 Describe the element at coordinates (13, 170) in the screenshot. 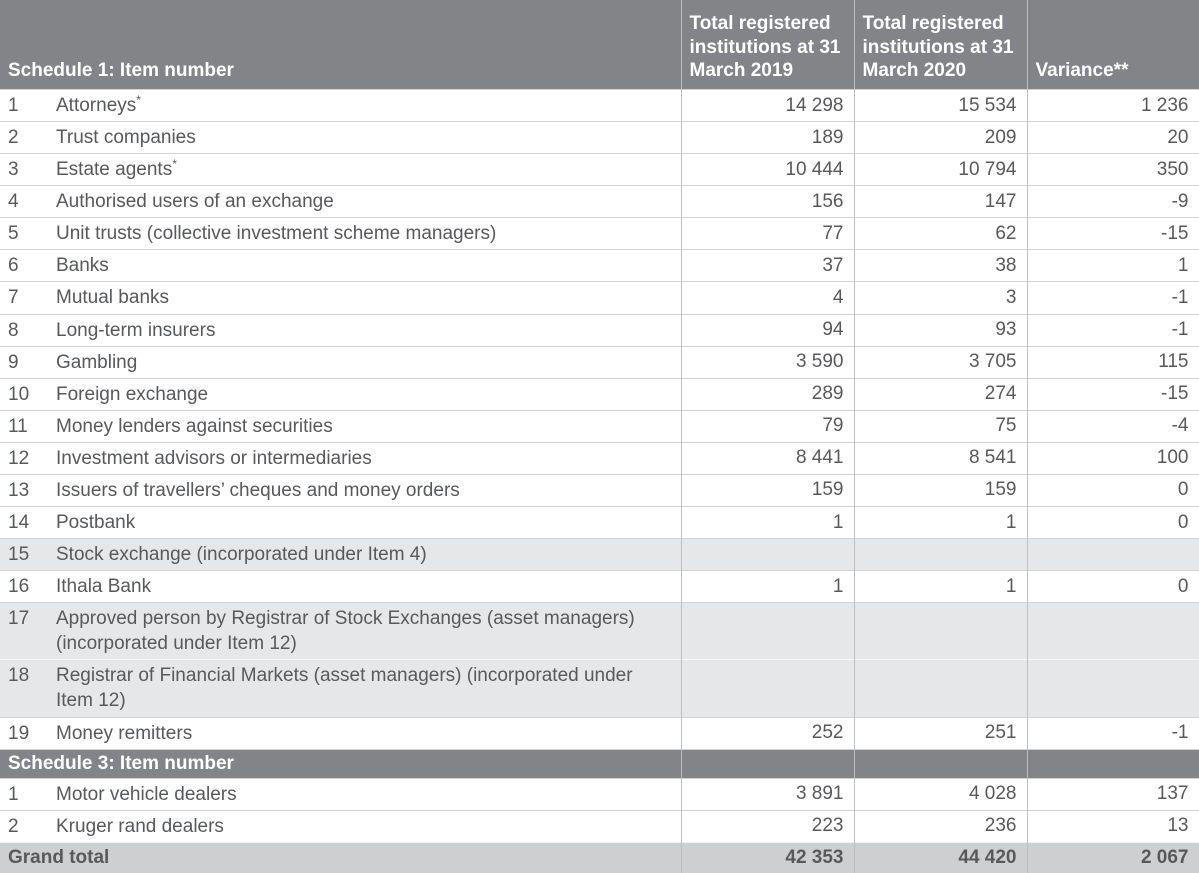

I see `item-number: 3` at that location.